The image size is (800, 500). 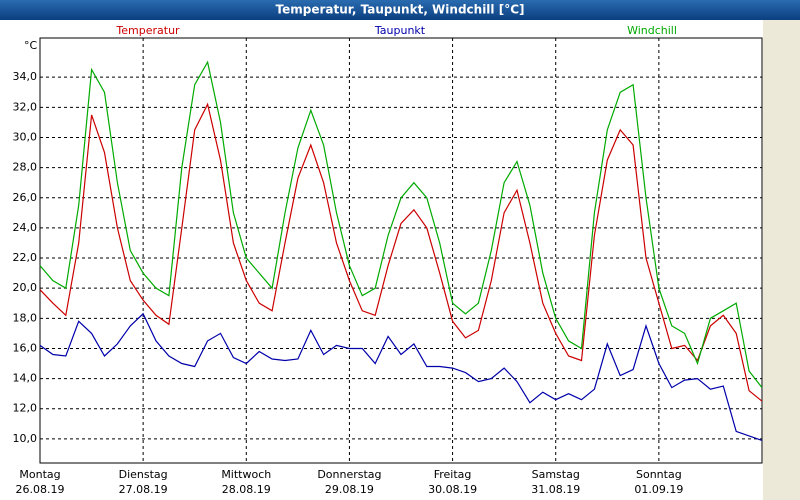 I want to click on y-tick-label: 16,0, so click(x=25, y=347).